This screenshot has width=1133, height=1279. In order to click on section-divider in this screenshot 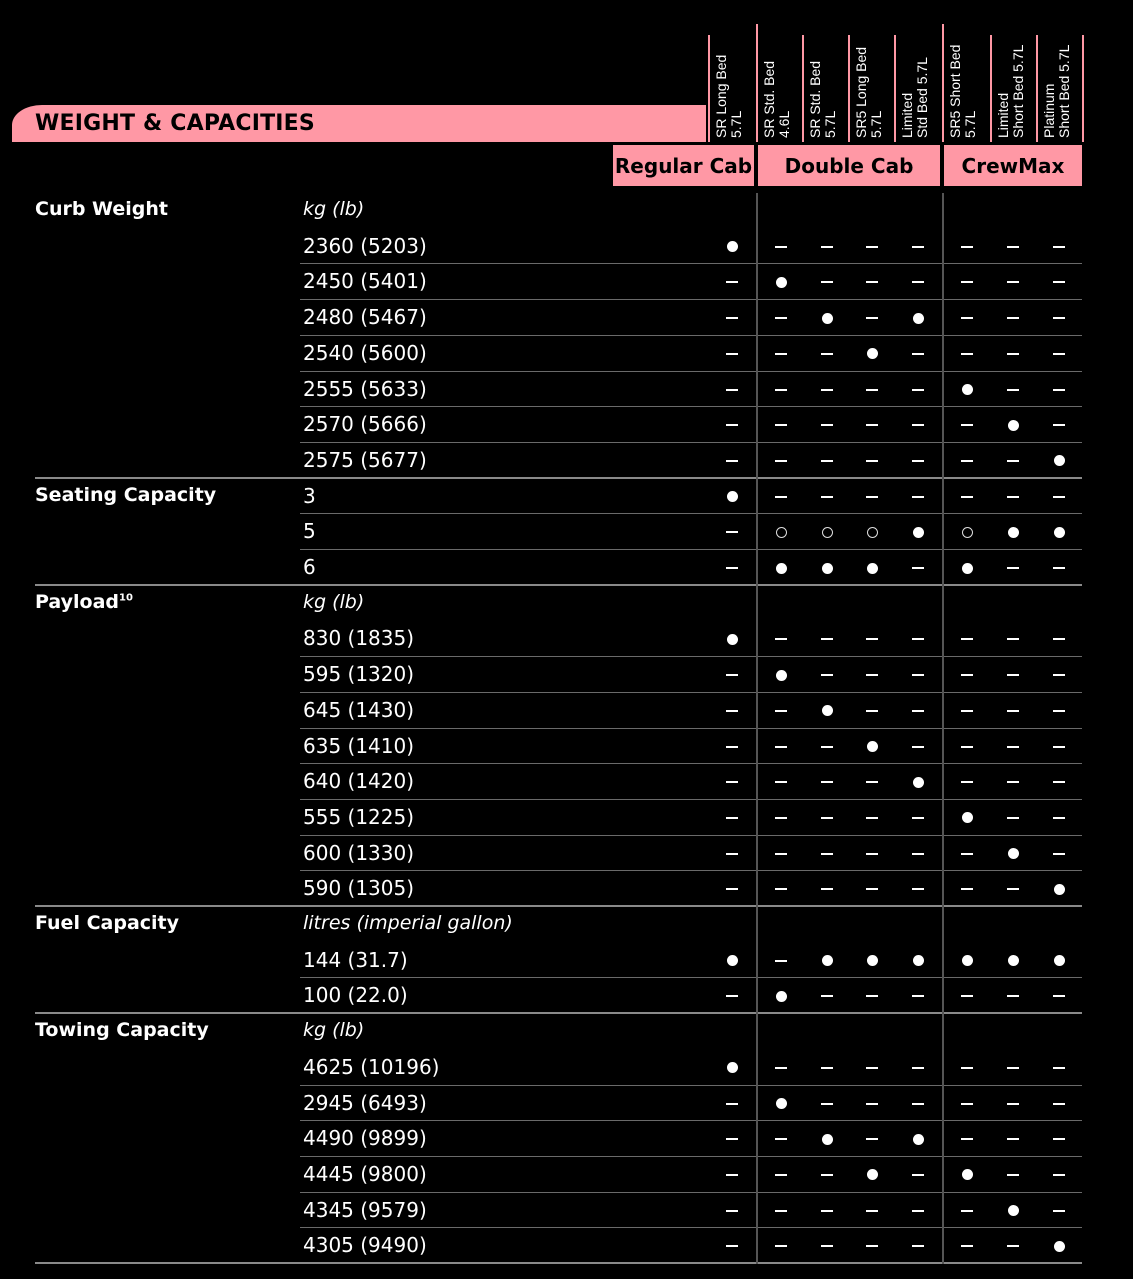, I will do `click(558, 584)`.